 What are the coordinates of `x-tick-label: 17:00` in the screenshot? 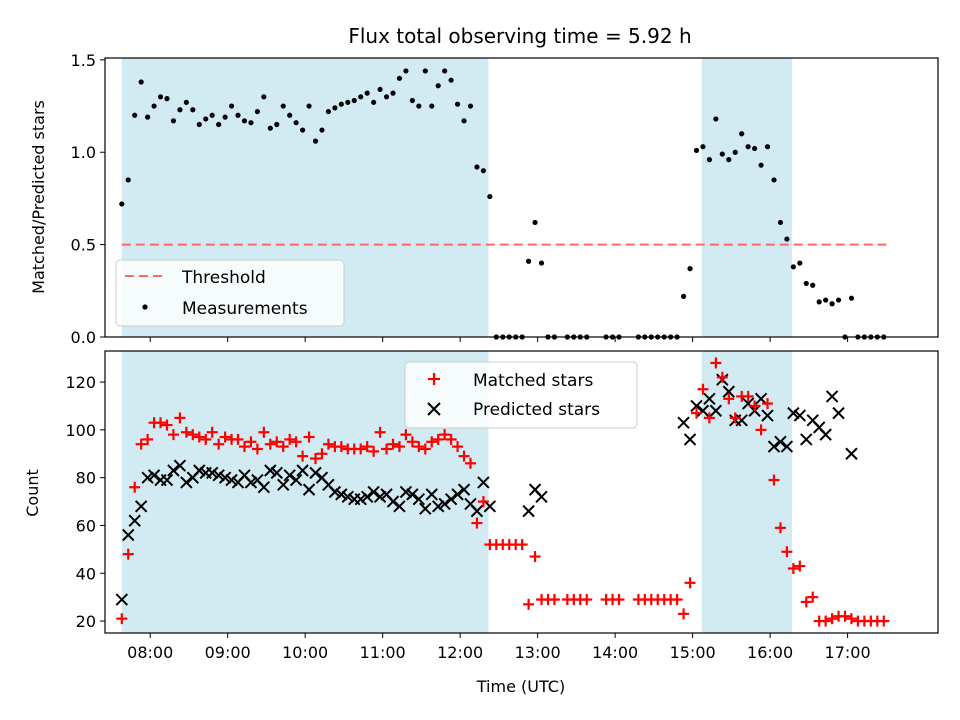 It's located at (848, 652).